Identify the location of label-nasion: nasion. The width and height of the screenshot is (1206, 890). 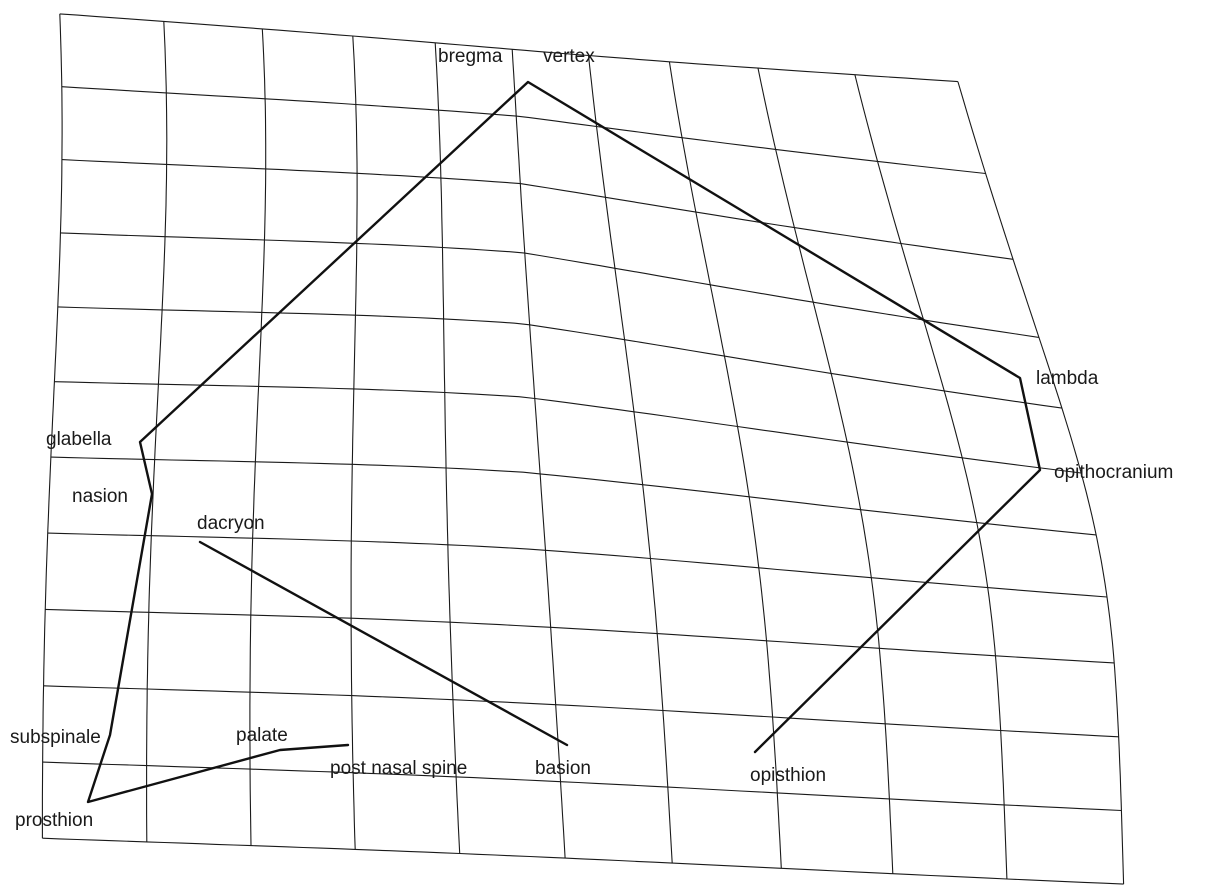
(100, 496).